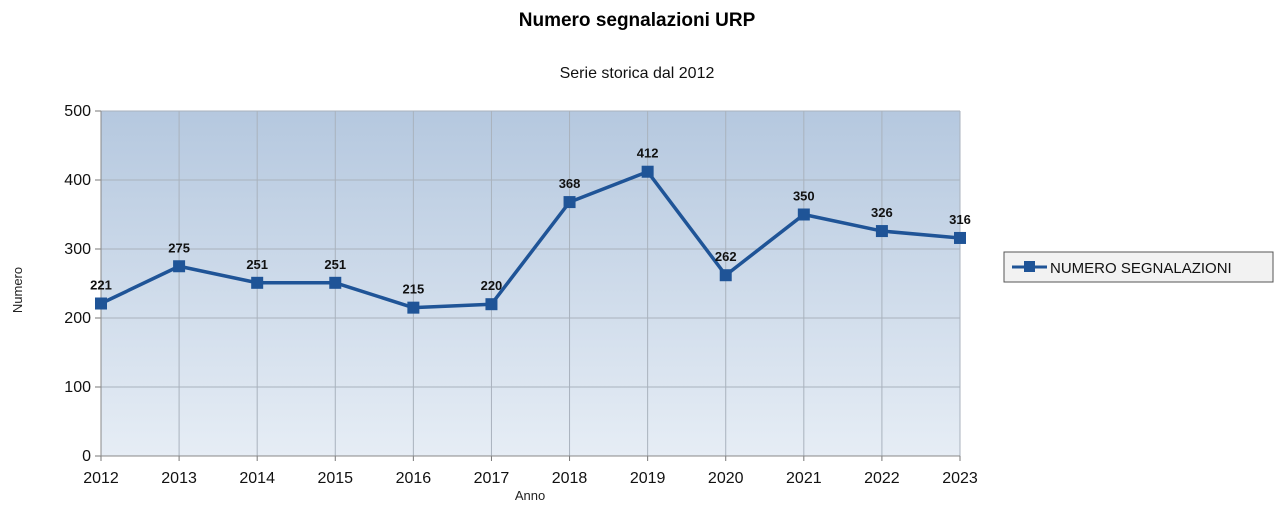 This screenshot has height=521, width=1274. I want to click on x-tick-label: 2023, so click(960, 478).